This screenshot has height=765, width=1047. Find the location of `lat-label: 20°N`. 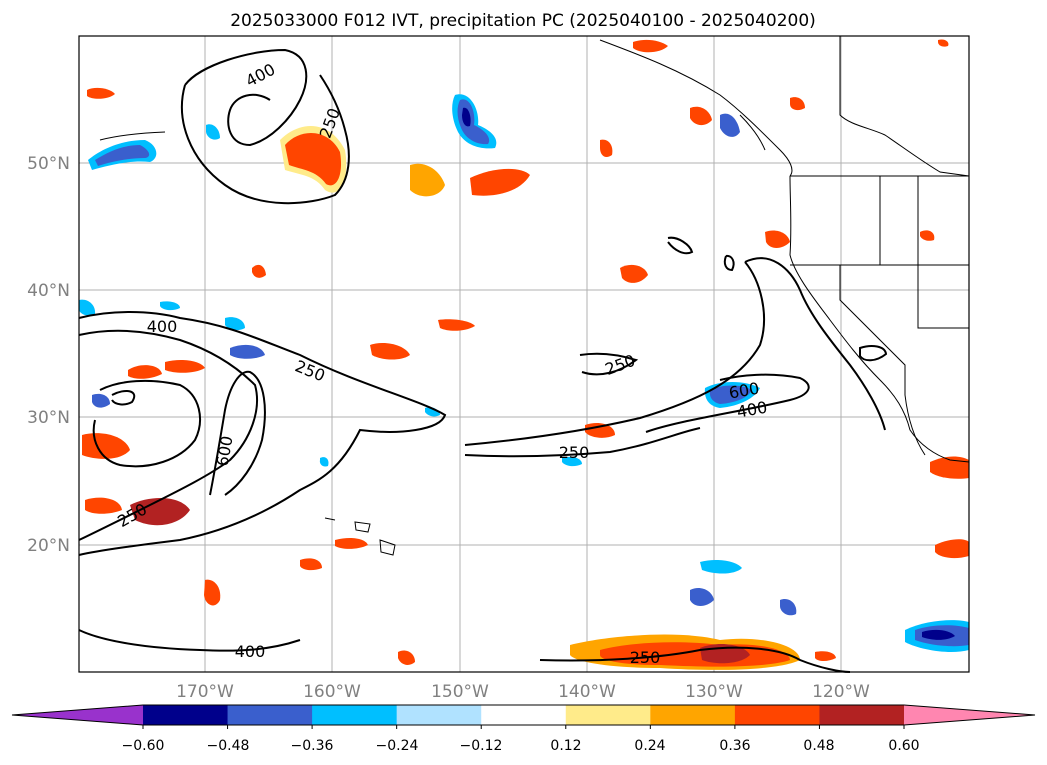

lat-label: 20°N is located at coordinates (48, 546).